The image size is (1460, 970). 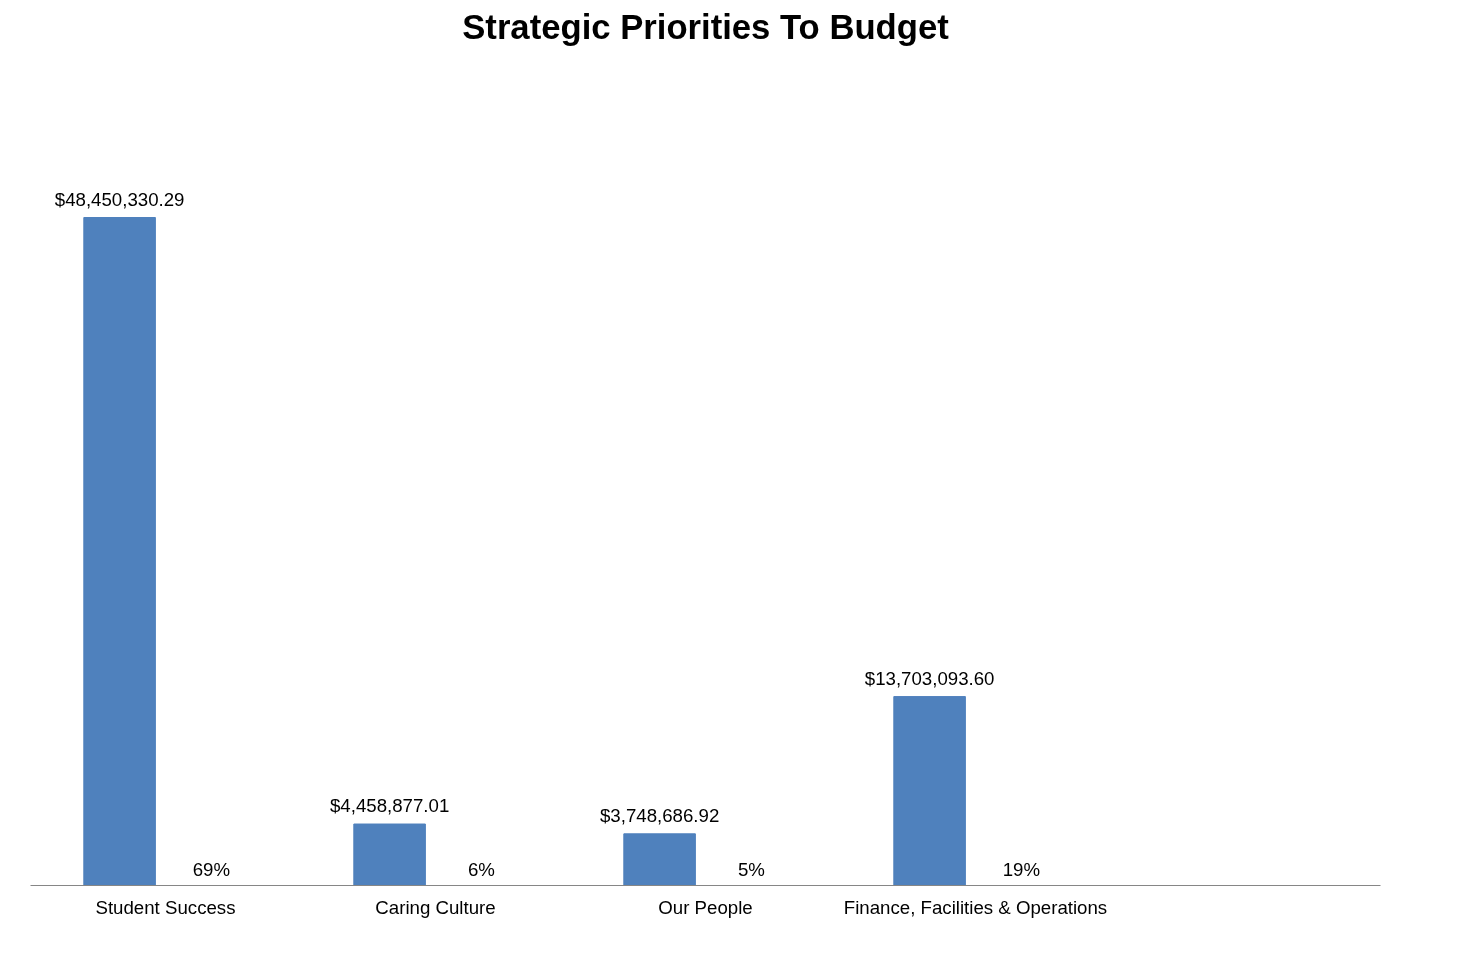 What do you see at coordinates (929, 678) in the screenshot?
I see `data-label: $13,703,093.60` at bounding box center [929, 678].